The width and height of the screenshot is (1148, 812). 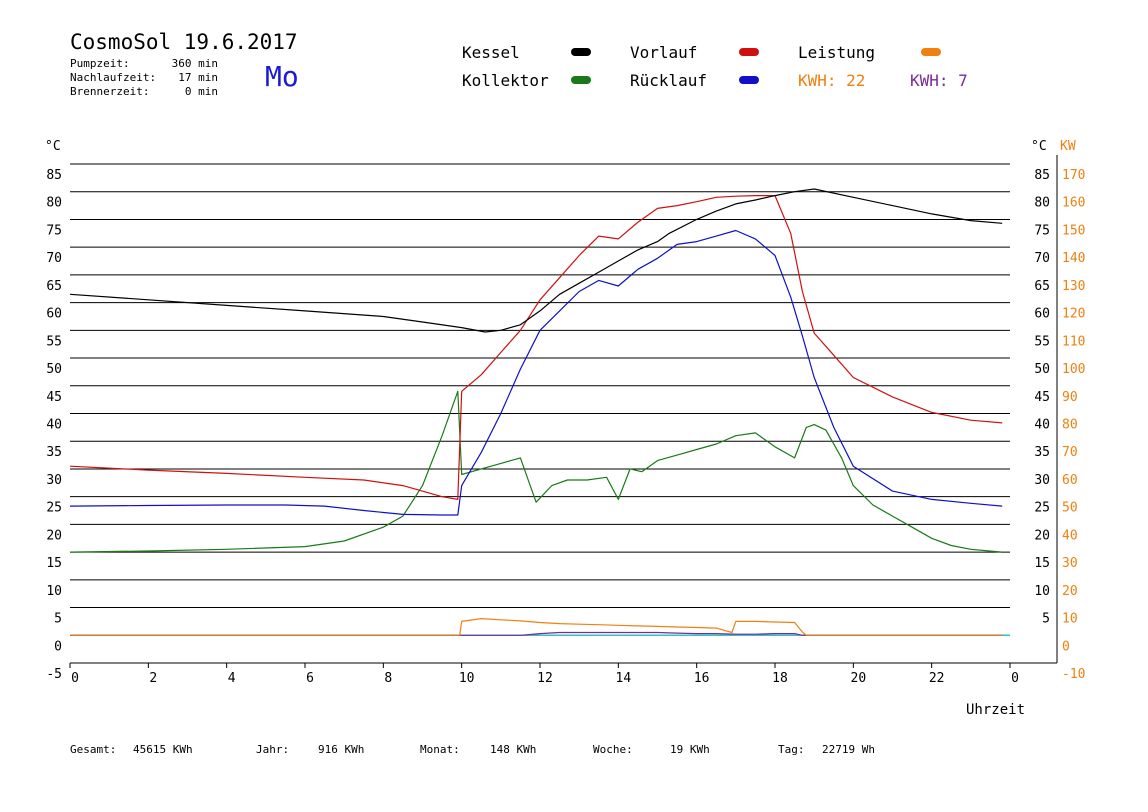 What do you see at coordinates (1073, 175) in the screenshot?
I see `y-tick-right-kw: 170` at bounding box center [1073, 175].